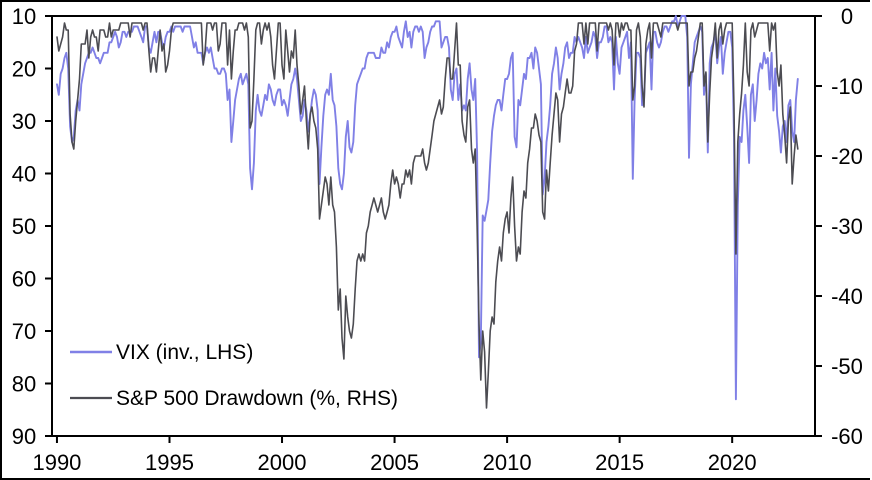  I want to click on y-axis-right-ticks: 0 -10 -20 -30 -40 -50 -60, so click(839, 226).